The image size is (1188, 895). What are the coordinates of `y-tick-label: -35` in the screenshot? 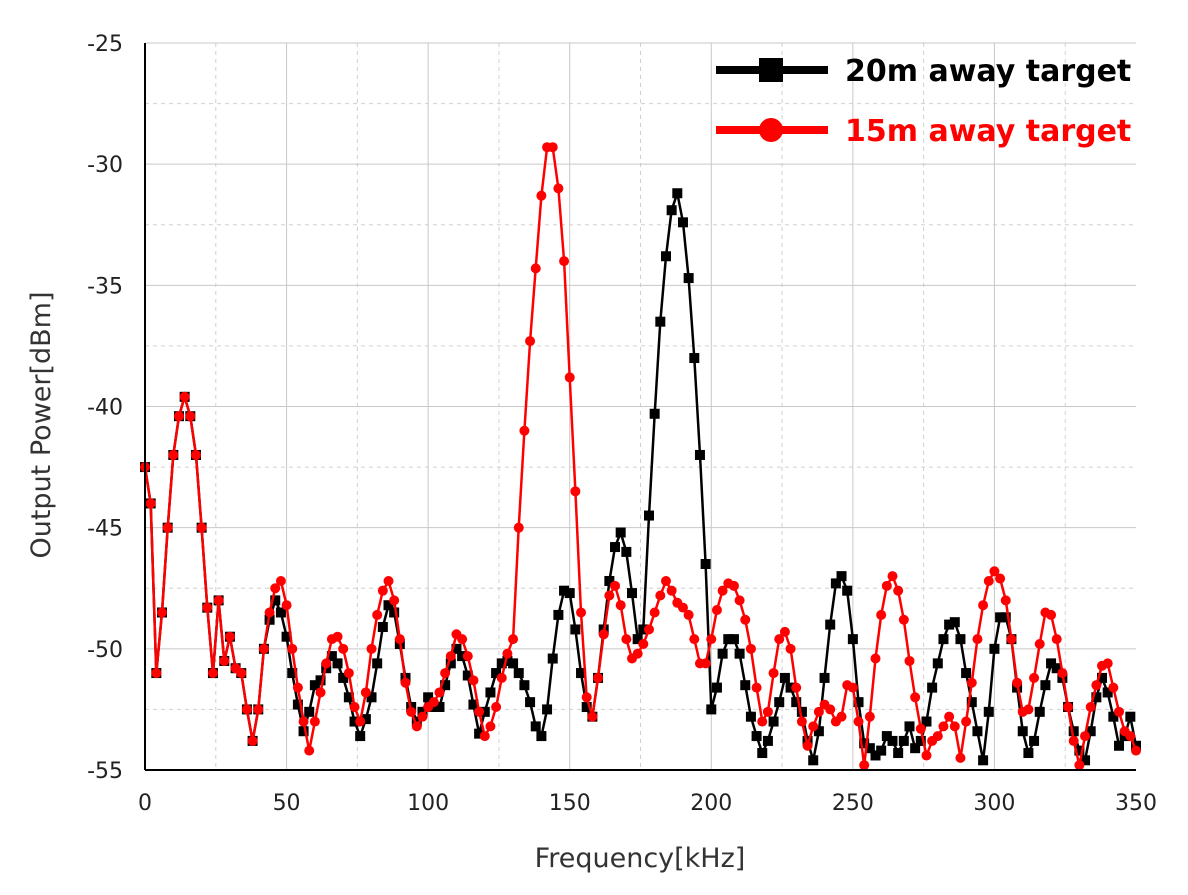 It's located at (105, 286).